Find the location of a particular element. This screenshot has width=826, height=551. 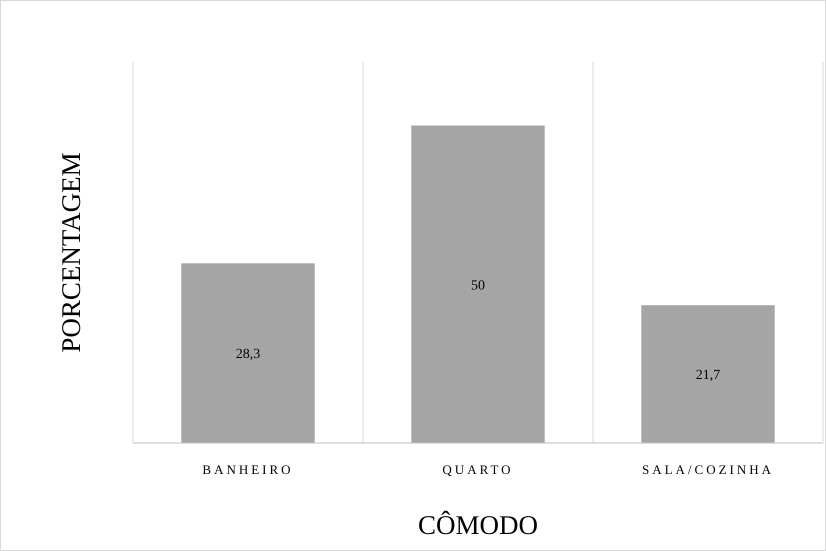

y-axis-title: PORCENTAGEM is located at coordinates (71, 252).